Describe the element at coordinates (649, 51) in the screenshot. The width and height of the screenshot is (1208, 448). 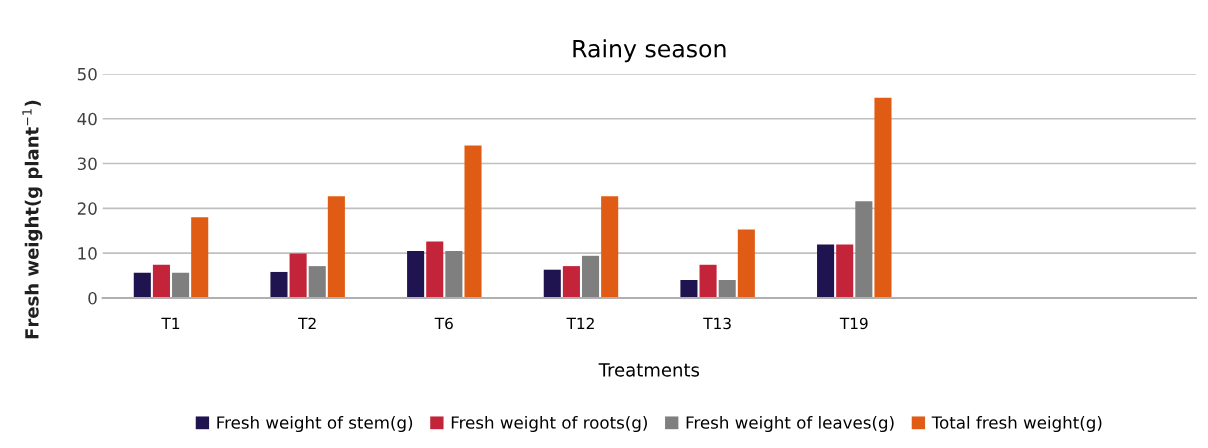
I see `chart-title: Rainy season` at that location.